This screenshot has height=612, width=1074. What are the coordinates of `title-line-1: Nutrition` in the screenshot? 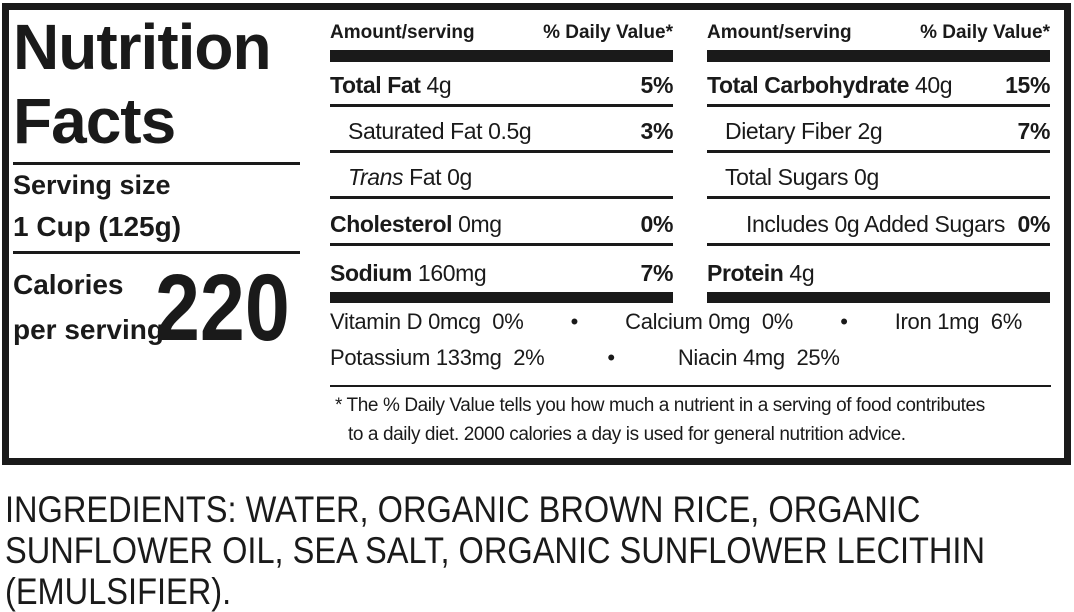 It's located at (142, 47).